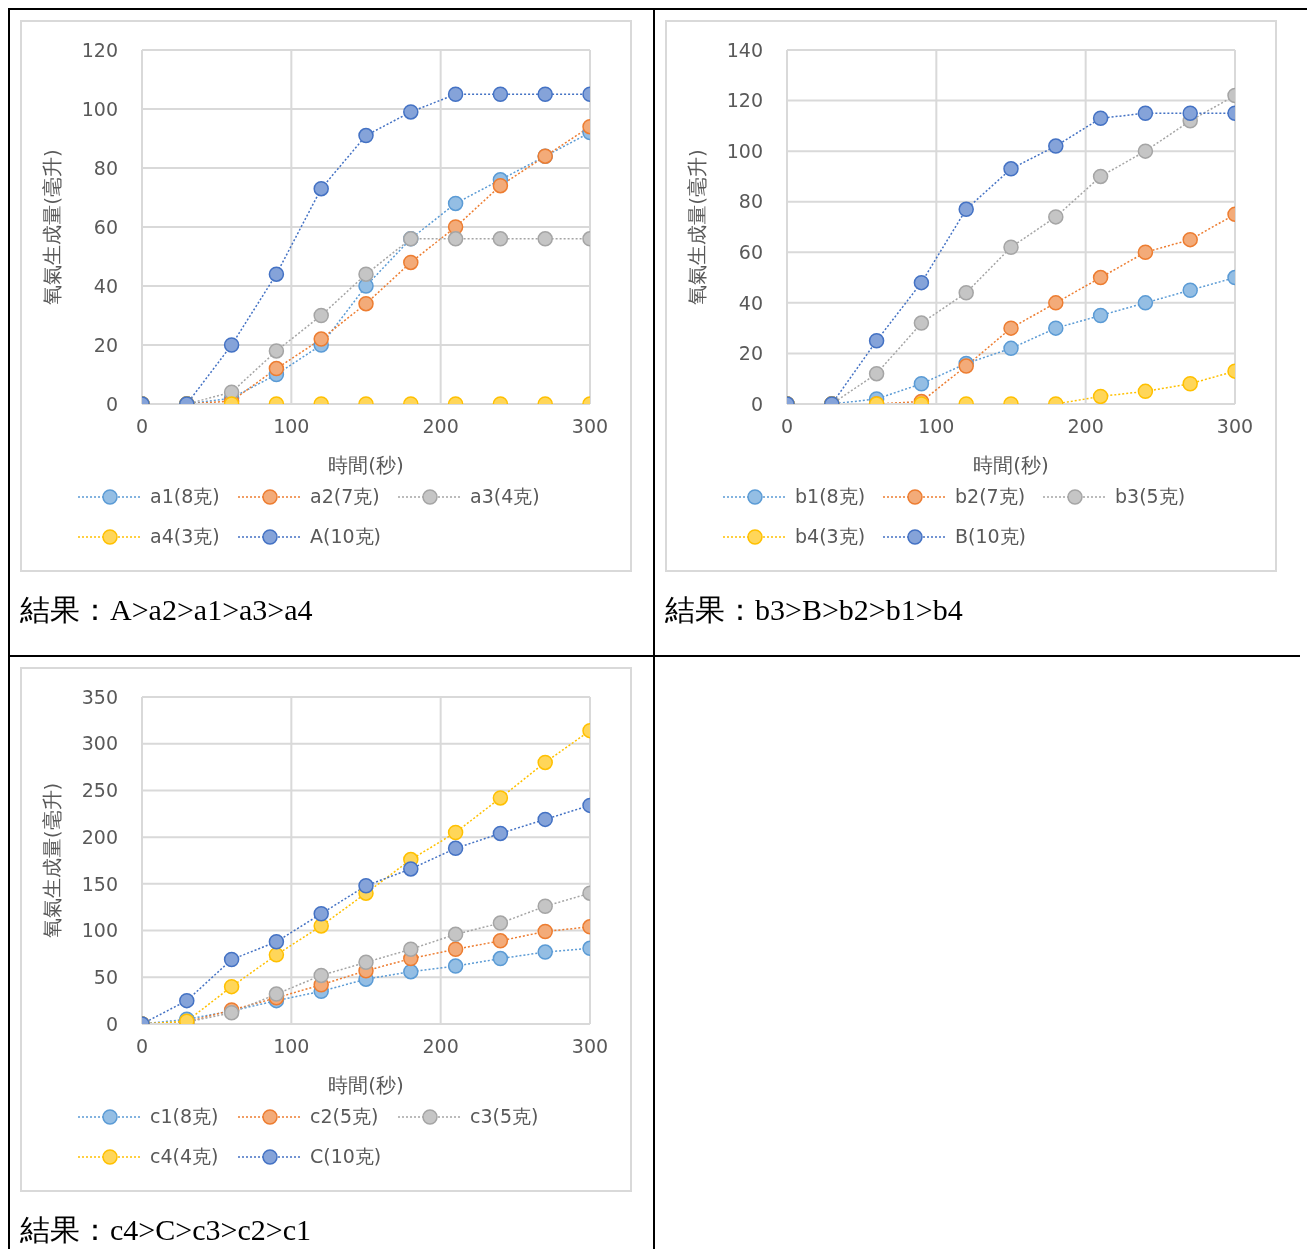 Image resolution: width=1307 pixels, height=1249 pixels. I want to click on y-tick-label: 250, so click(99, 790).